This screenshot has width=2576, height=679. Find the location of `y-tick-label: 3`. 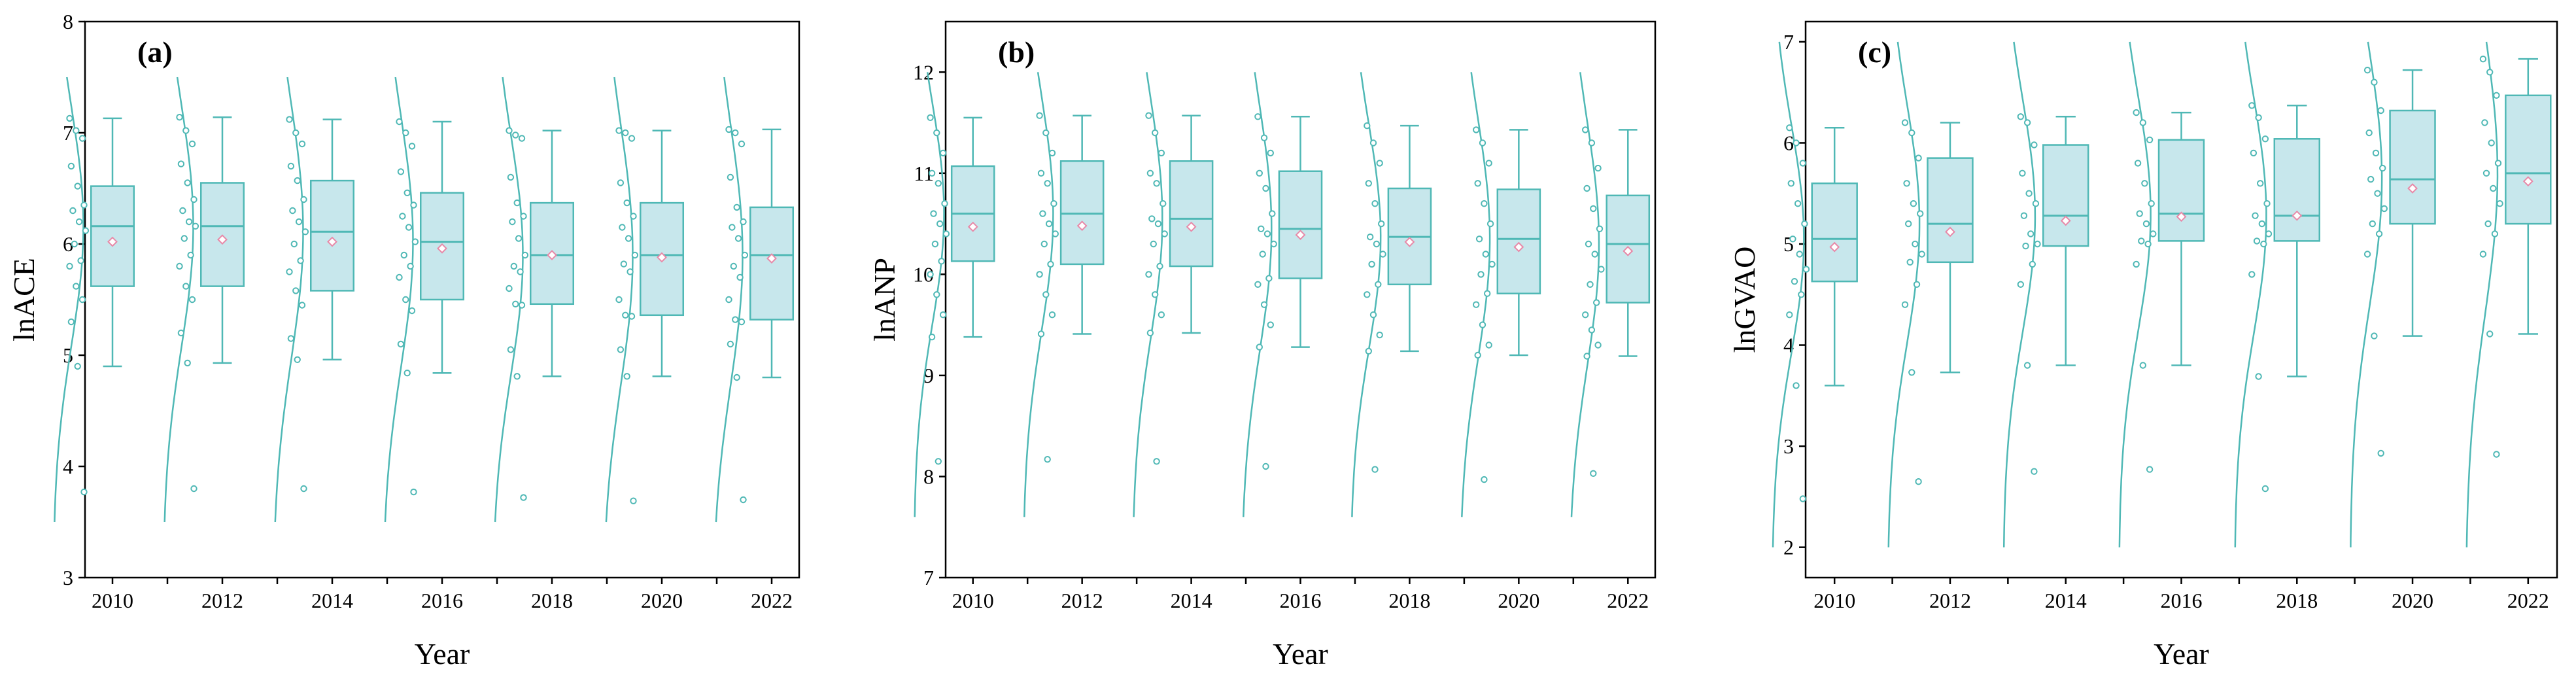

y-tick-label: 3 is located at coordinates (1789, 446).